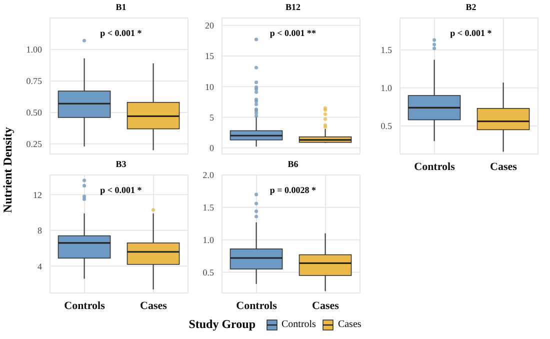 The image size is (550, 339). I want to click on y-tick-label: 10, so click(209, 87).